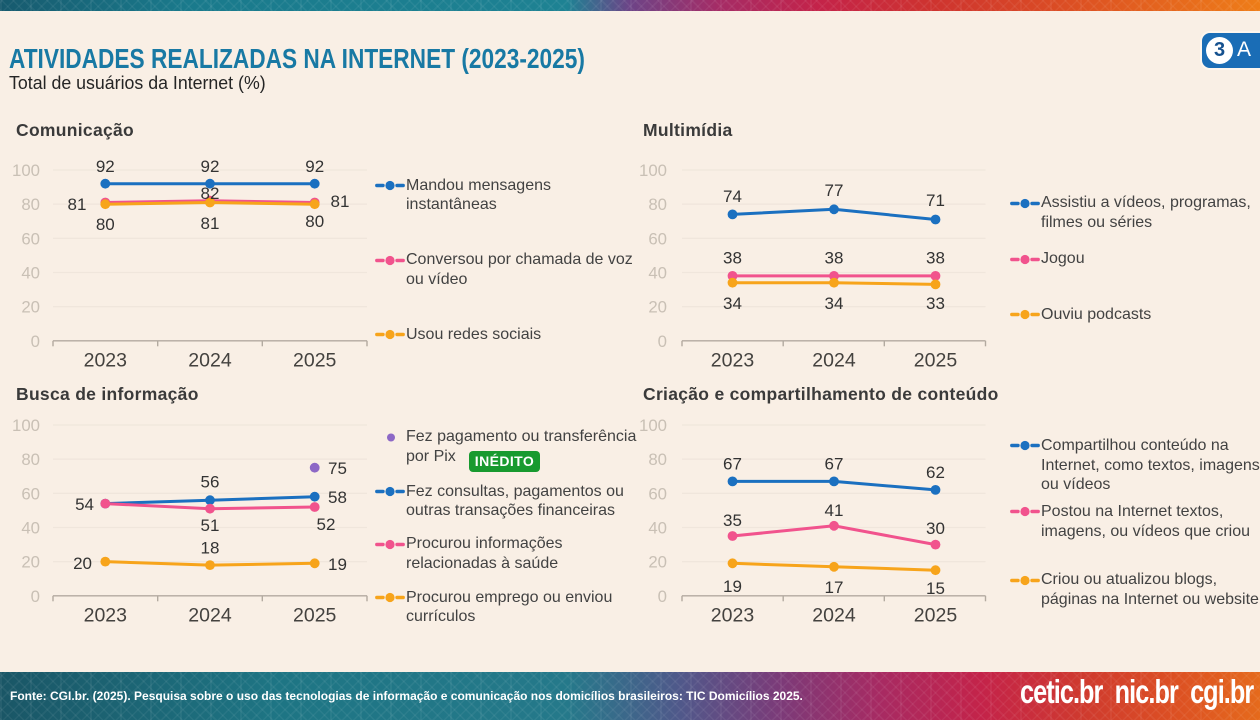 Image resolution: width=1260 pixels, height=720 pixels. I want to click on svg-text: 77, so click(834, 190).